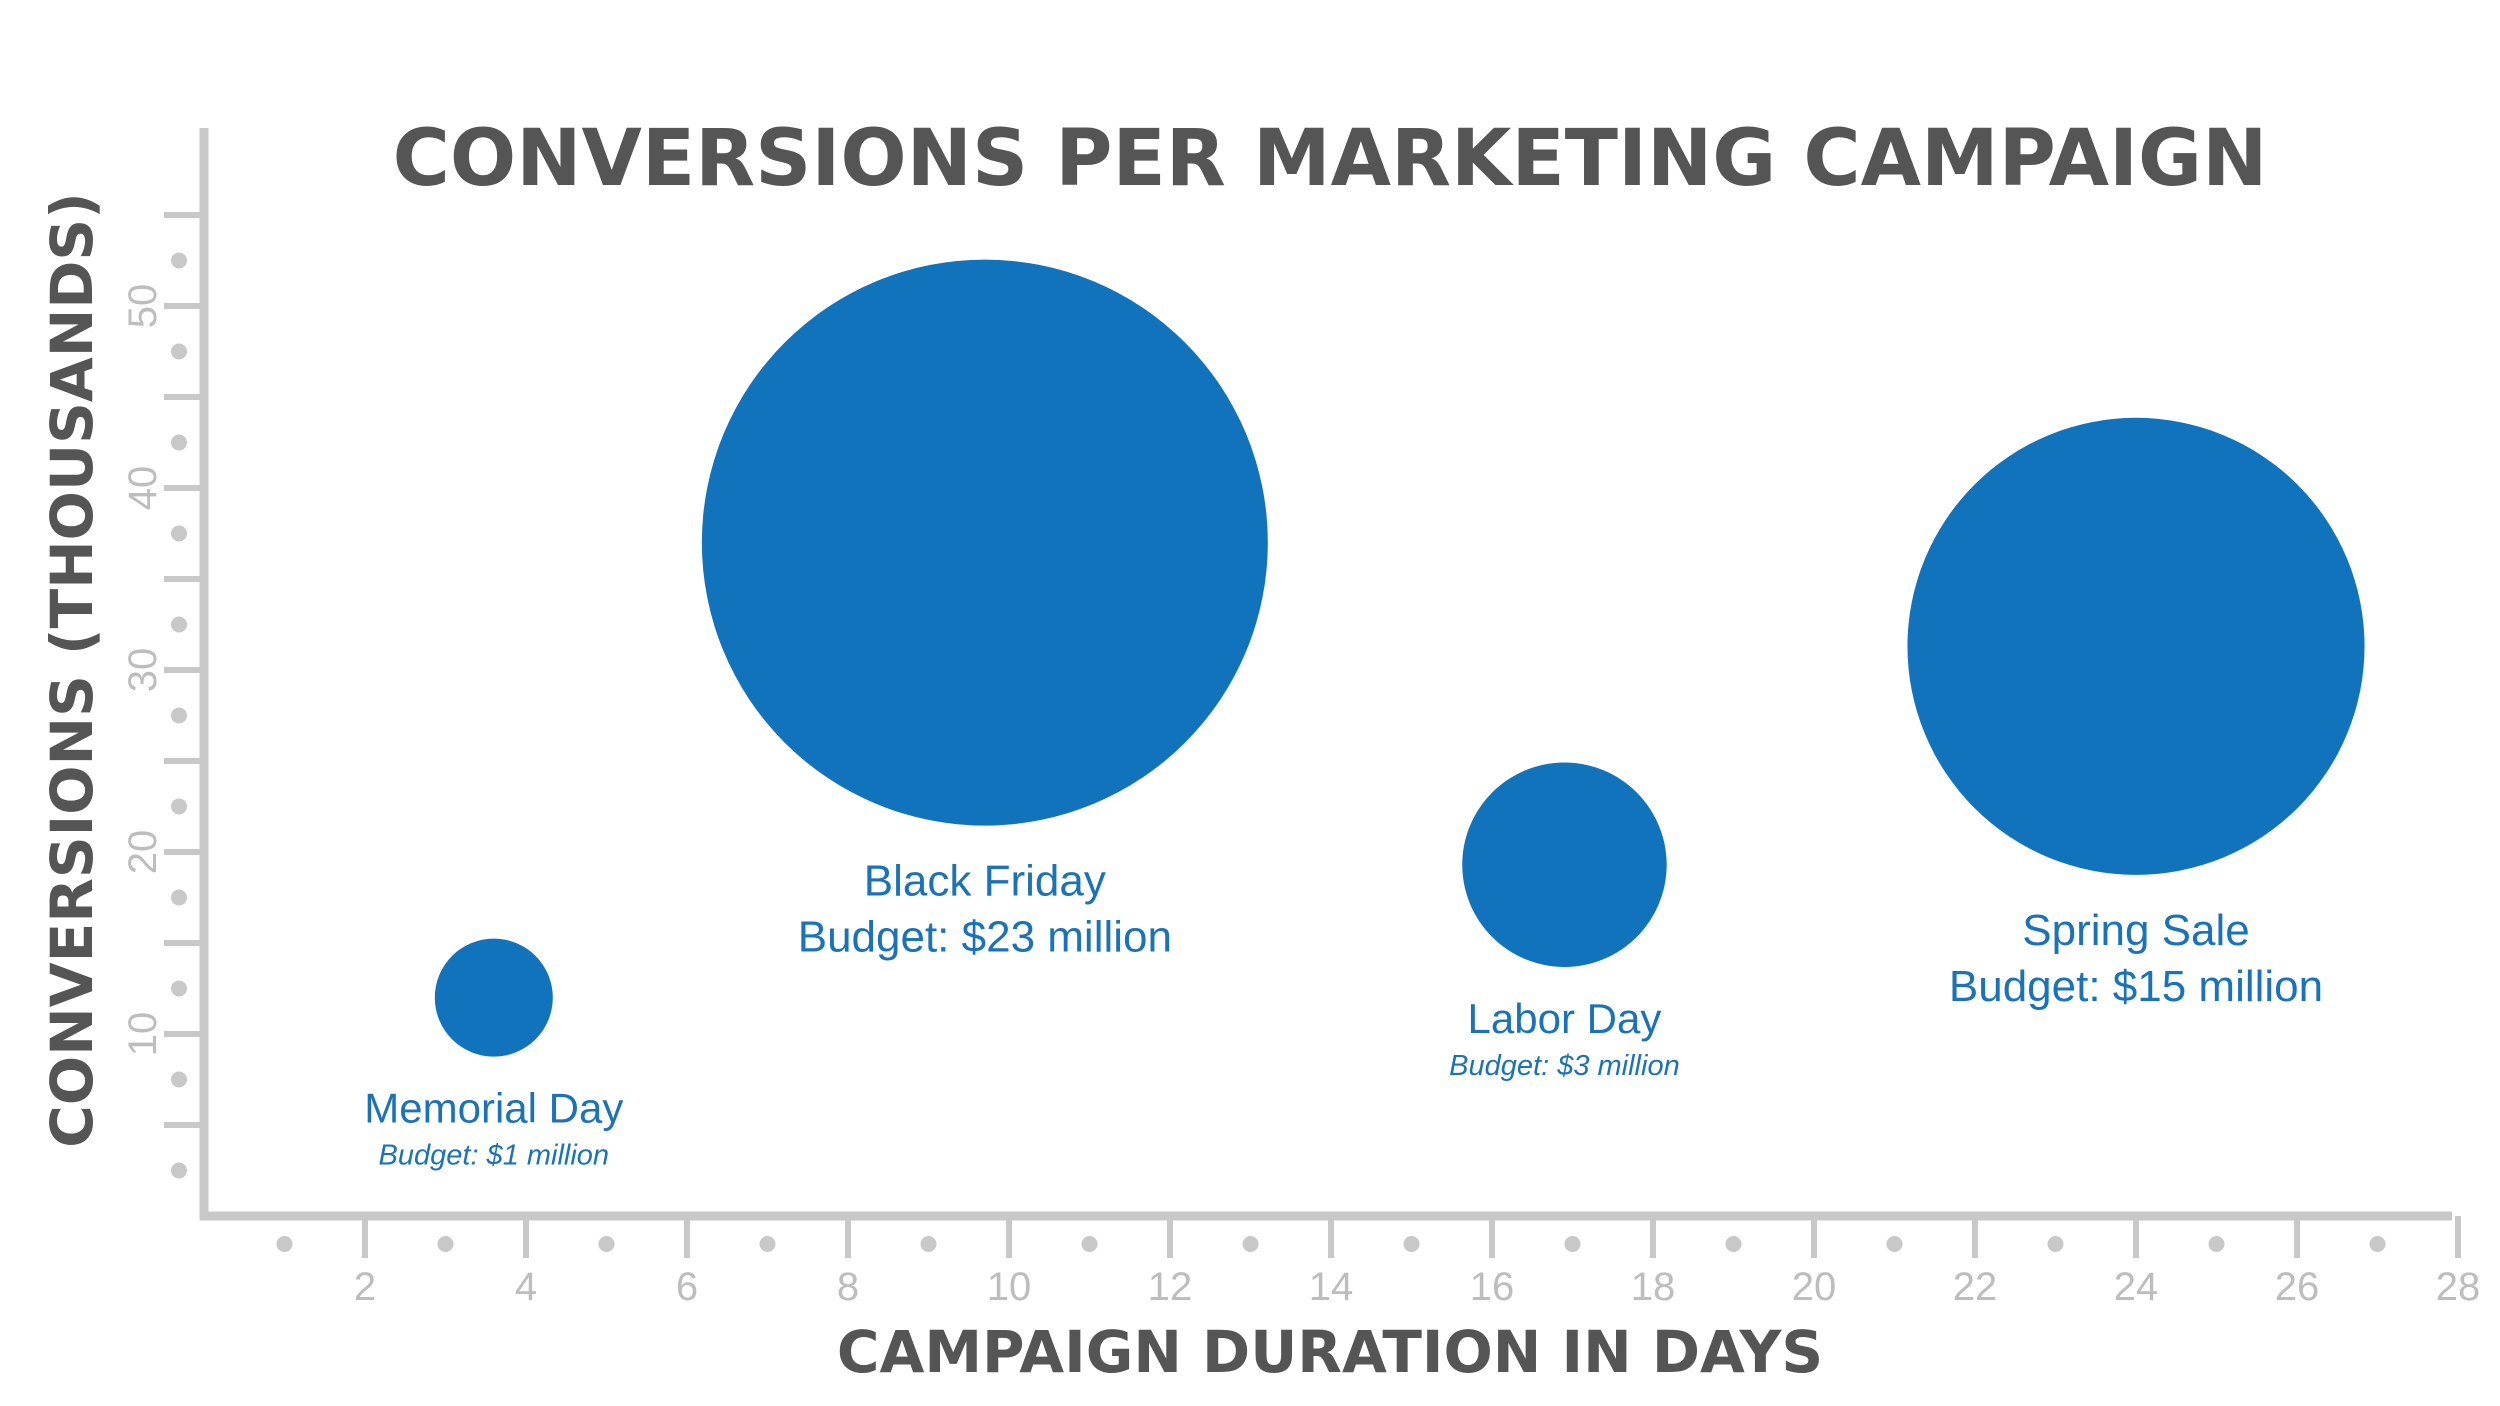 This screenshot has height=1406, width=2500. I want to click on x-tick-label: 8, so click(848, 1287).